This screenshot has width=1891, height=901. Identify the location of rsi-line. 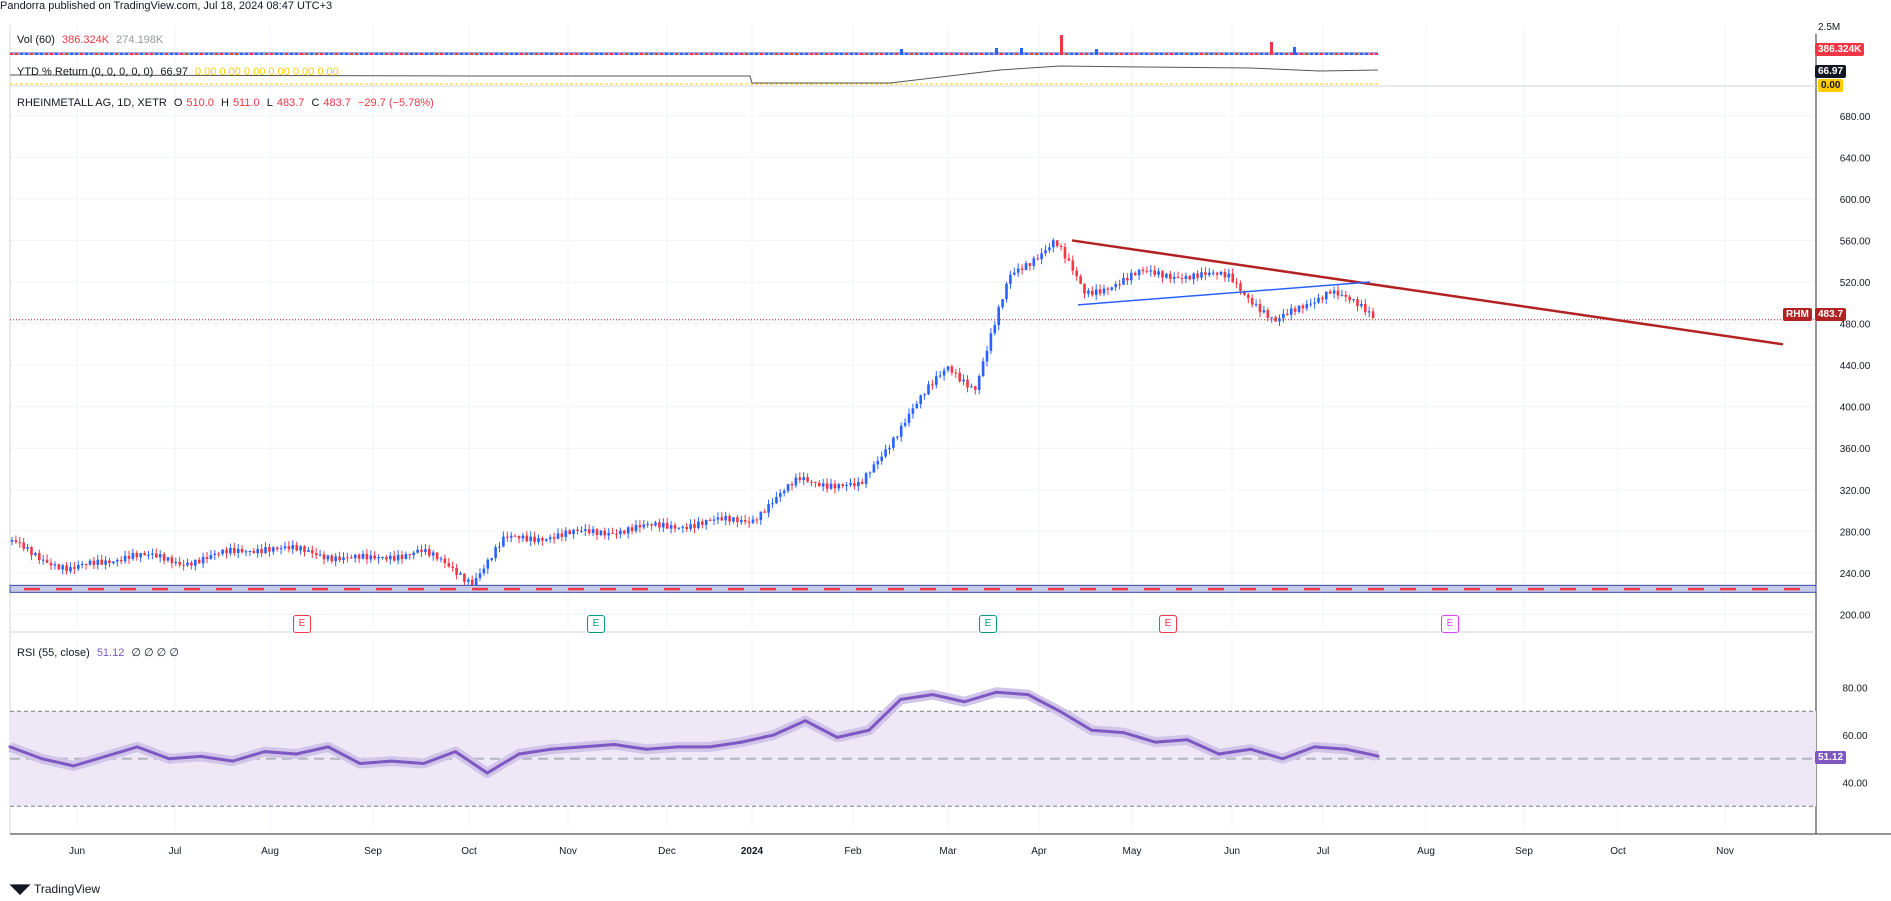
(694, 732).